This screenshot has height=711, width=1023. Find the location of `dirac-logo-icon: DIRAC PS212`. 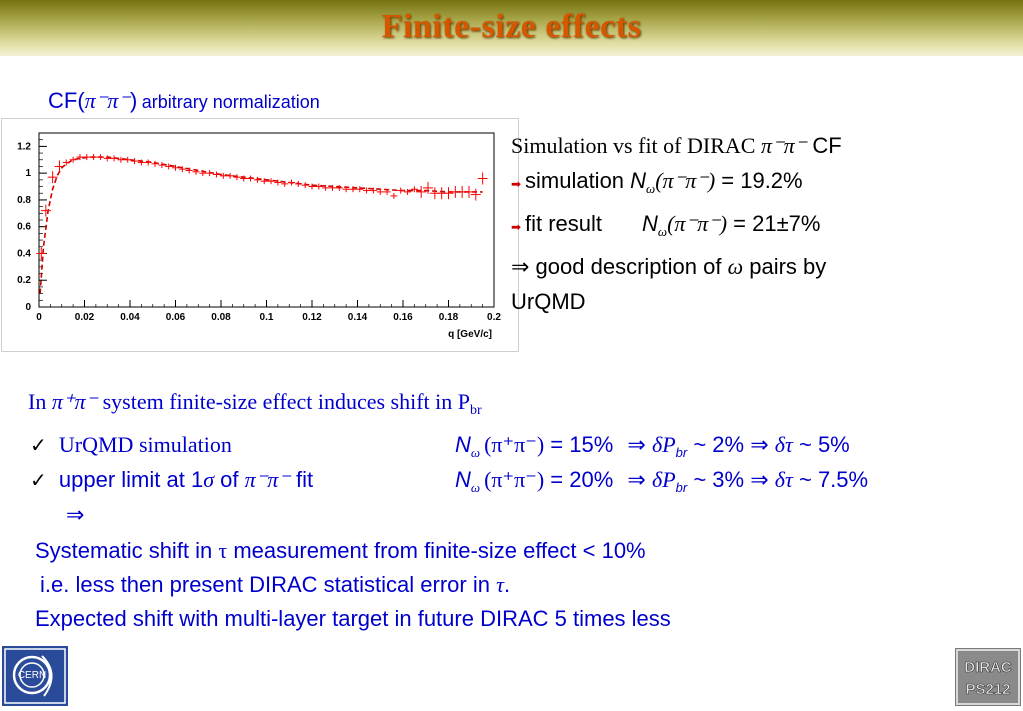

dirac-logo-icon: DIRAC PS212 is located at coordinates (988, 677).